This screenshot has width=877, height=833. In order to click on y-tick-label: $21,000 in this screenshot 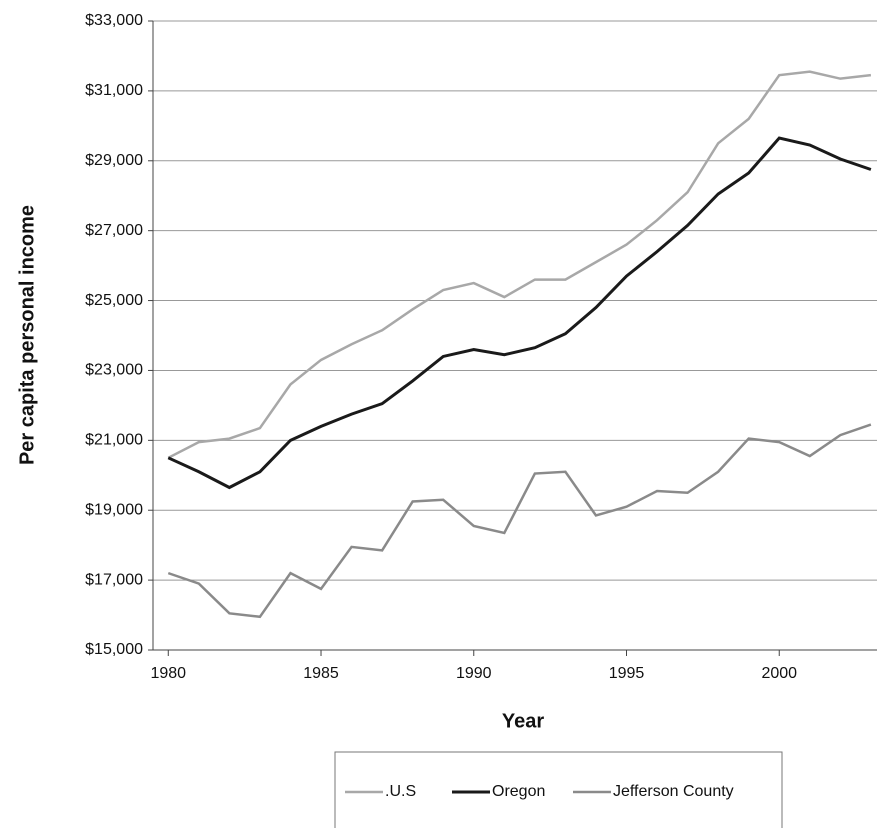, I will do `click(114, 440)`.